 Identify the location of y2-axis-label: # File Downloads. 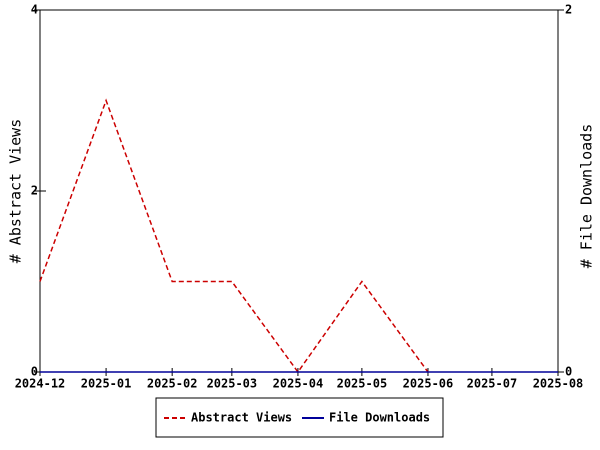
(587, 196).